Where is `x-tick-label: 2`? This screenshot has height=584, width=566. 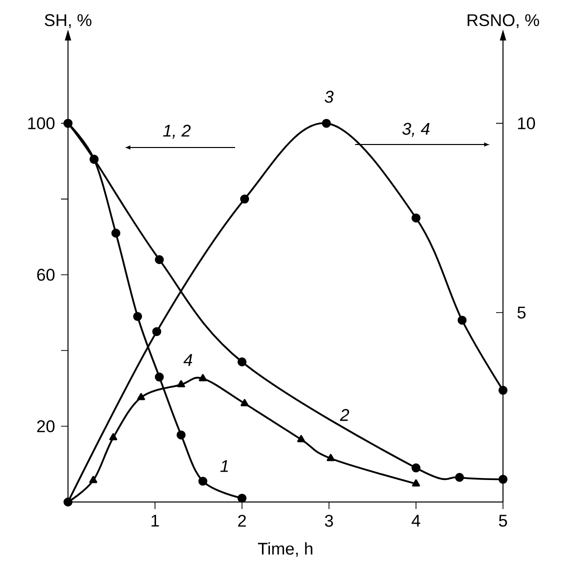 x-tick-label: 2 is located at coordinates (242, 520).